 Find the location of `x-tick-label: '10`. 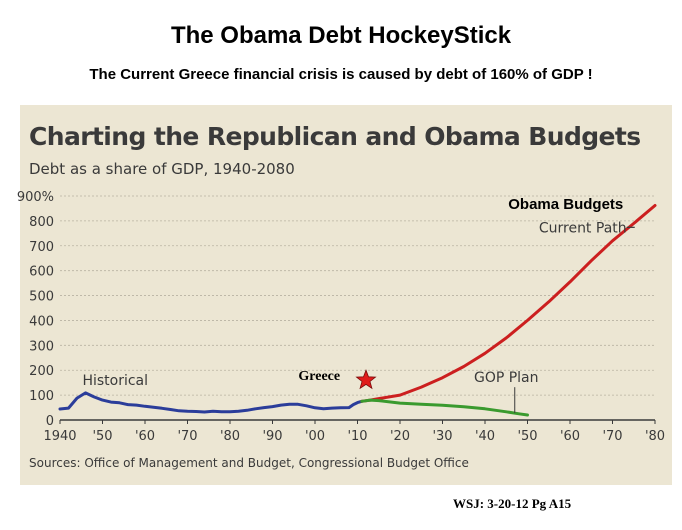

x-tick-label: '10 is located at coordinates (357, 436).